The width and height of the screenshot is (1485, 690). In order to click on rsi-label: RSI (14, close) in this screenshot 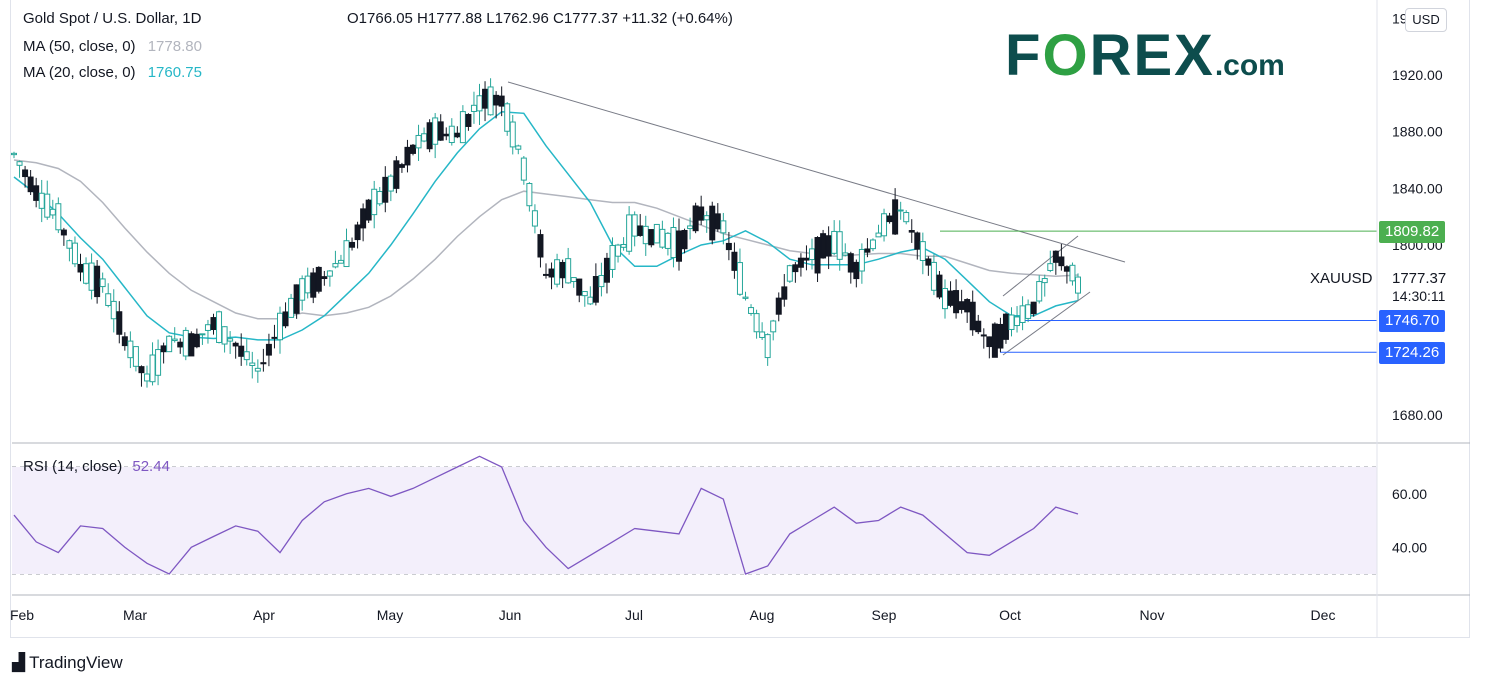, I will do `click(73, 466)`.